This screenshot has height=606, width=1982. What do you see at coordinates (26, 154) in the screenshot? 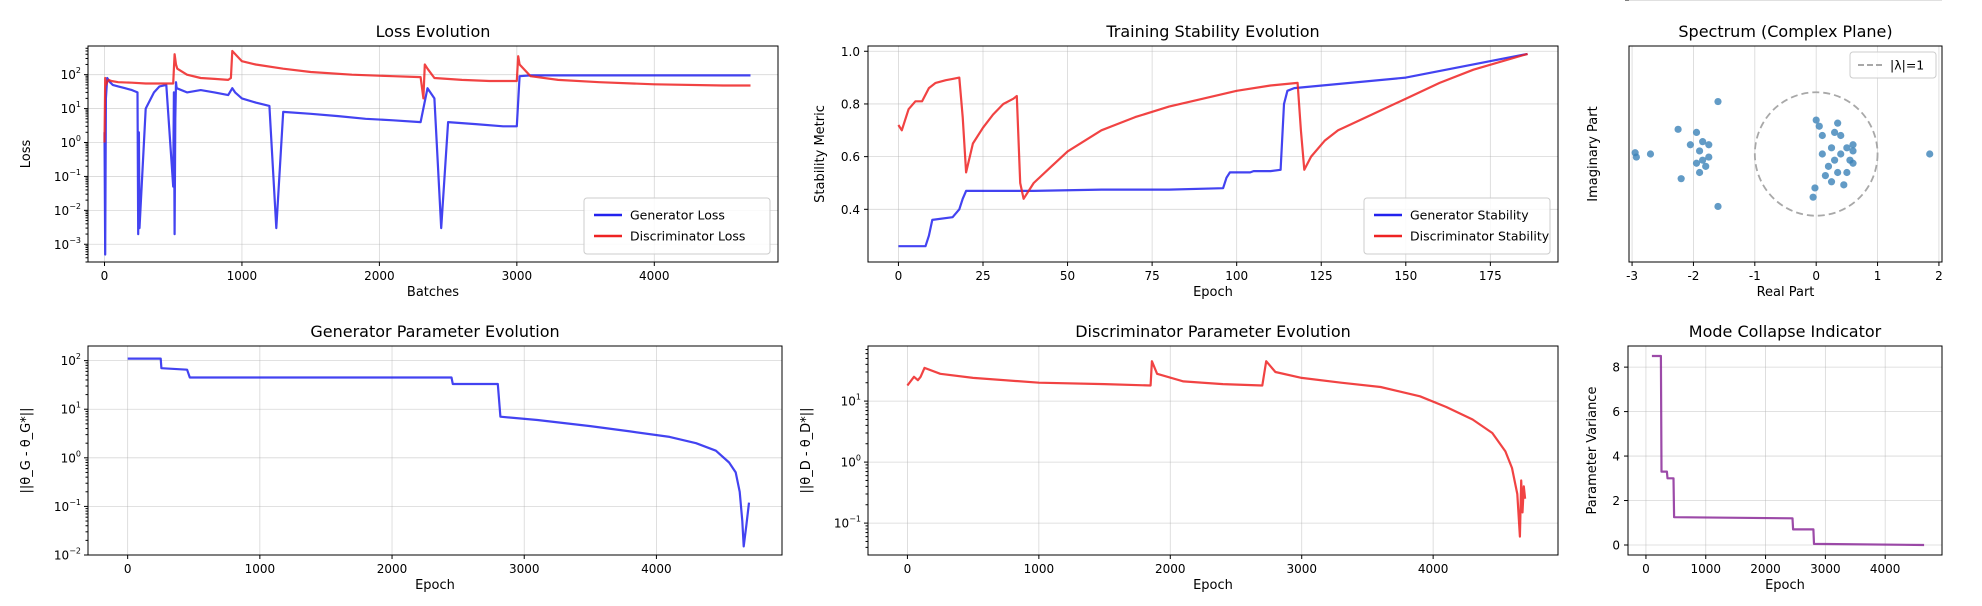
I see `y-axis-label: Loss` at bounding box center [26, 154].